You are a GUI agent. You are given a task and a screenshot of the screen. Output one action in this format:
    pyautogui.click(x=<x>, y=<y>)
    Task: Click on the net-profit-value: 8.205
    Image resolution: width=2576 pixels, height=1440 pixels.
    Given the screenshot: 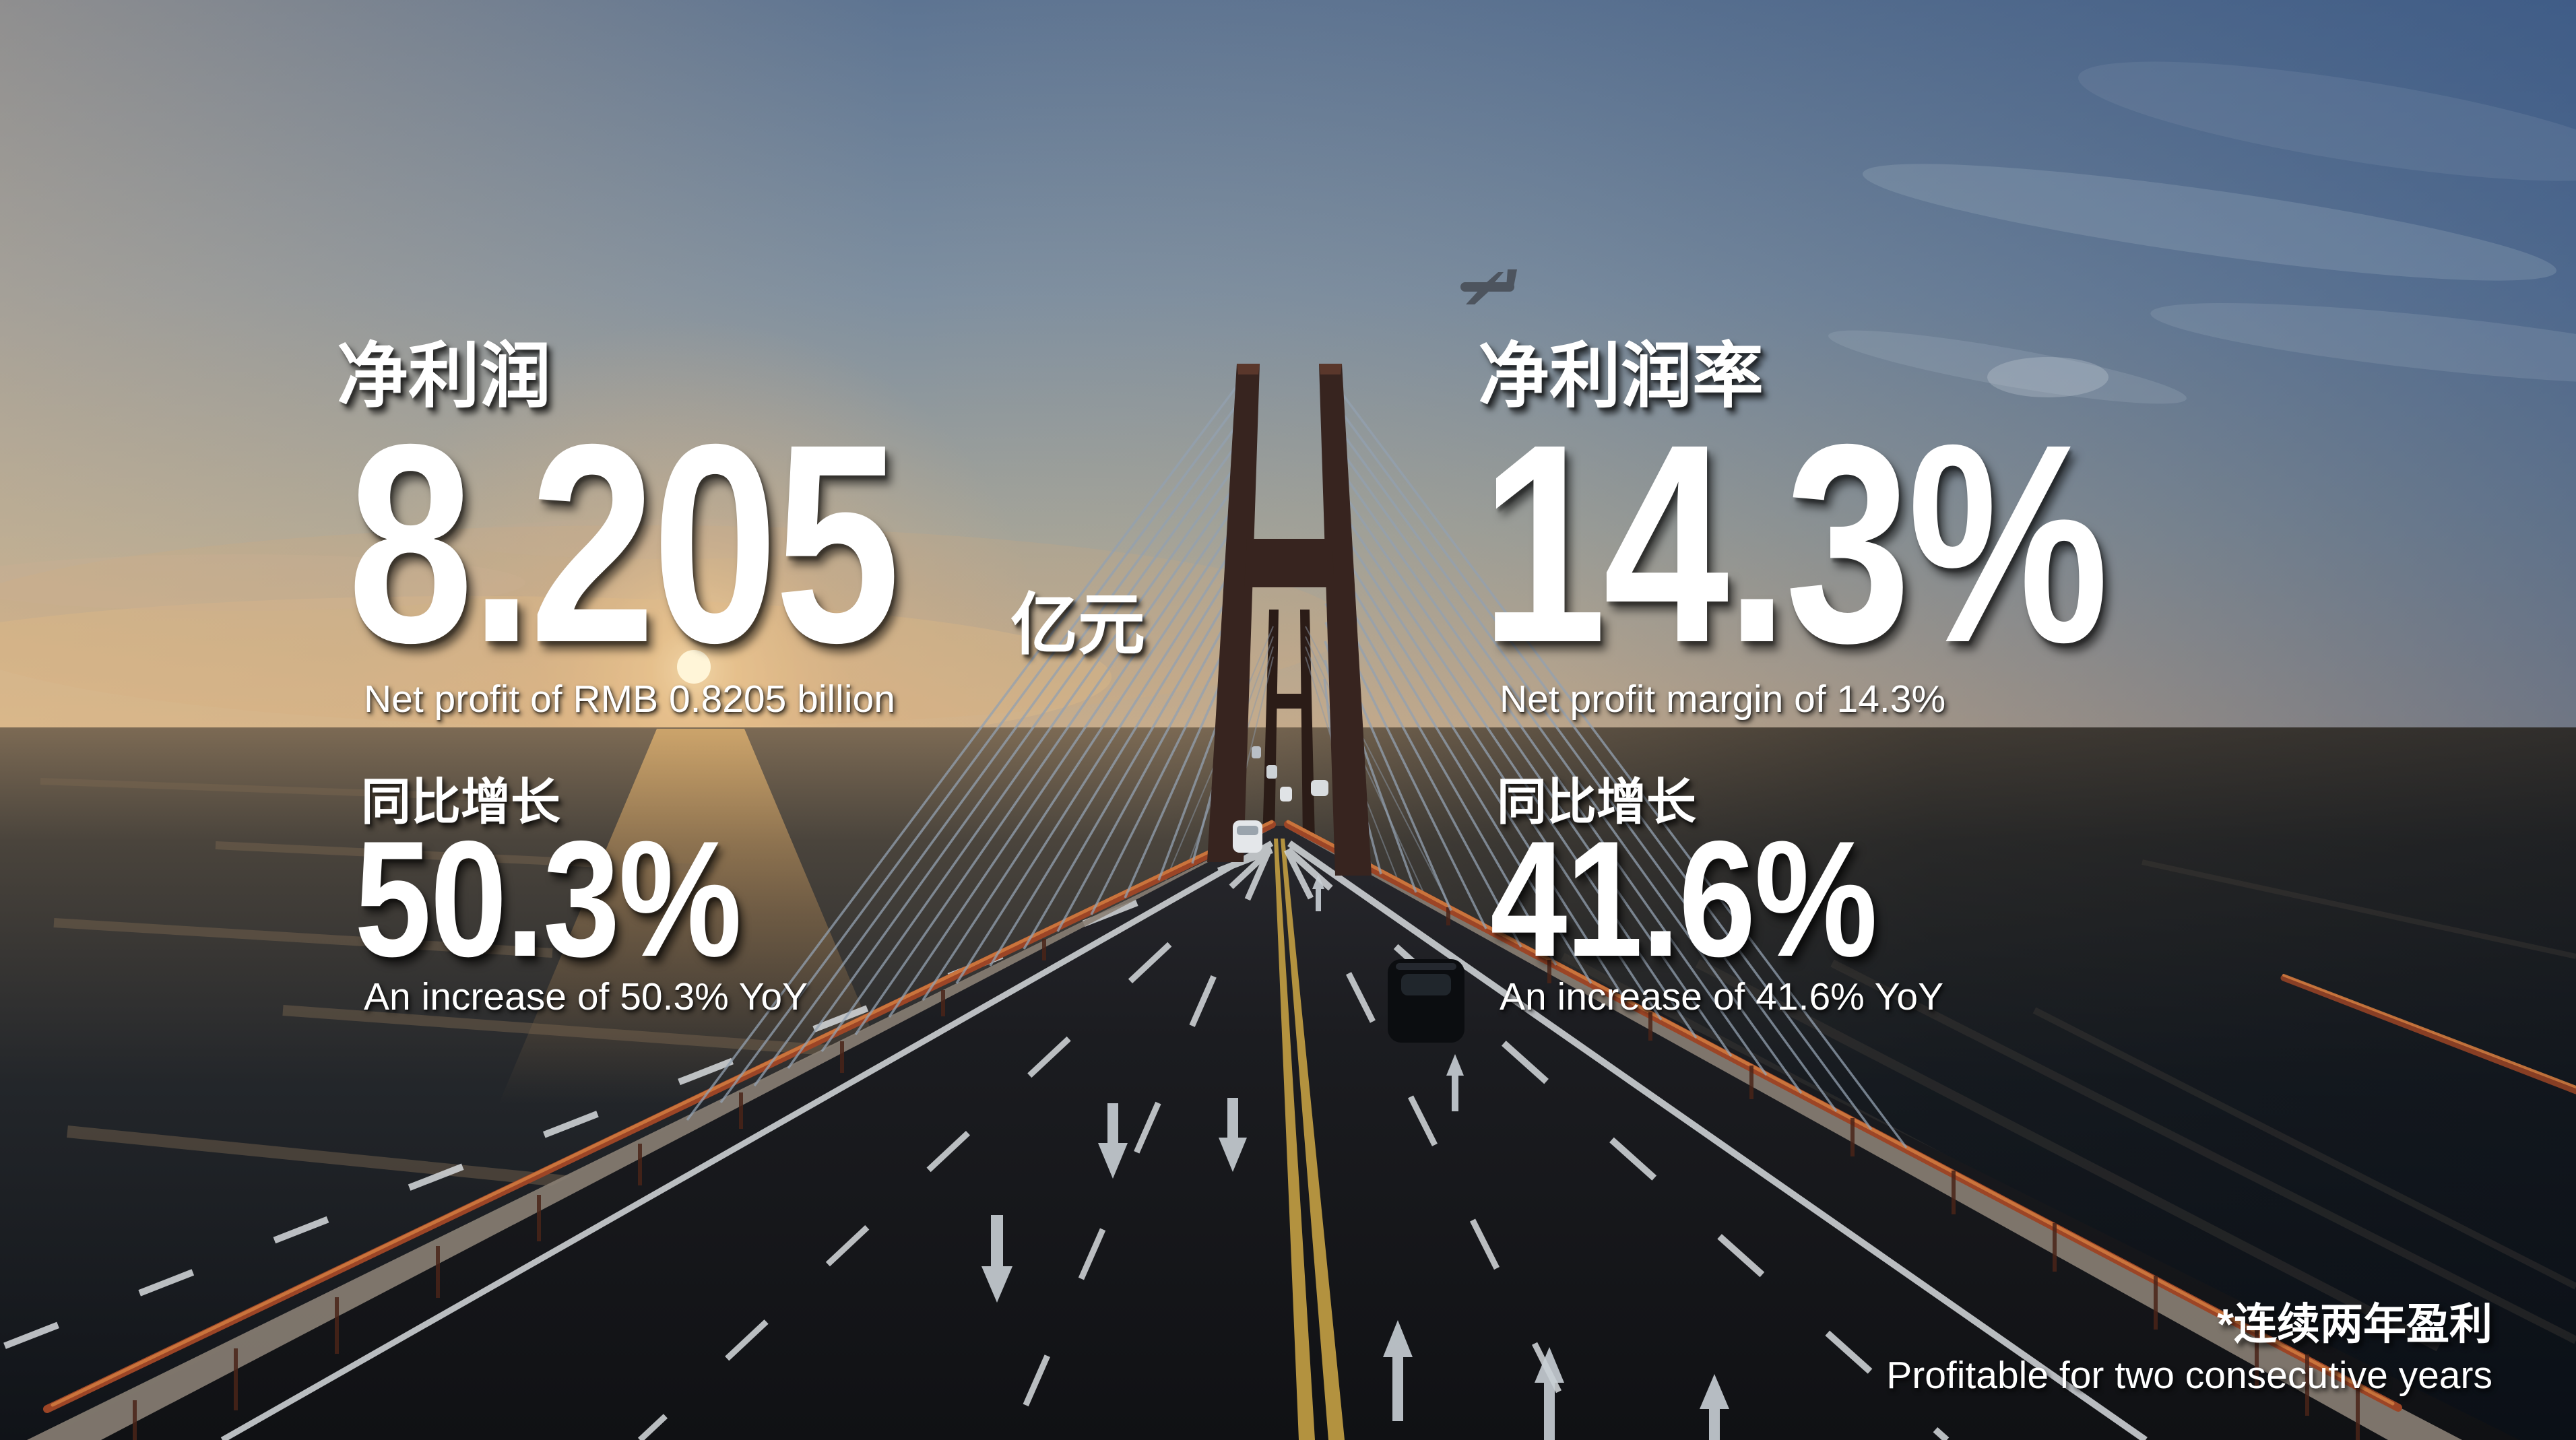 What is the action you would take?
    pyautogui.click(x=691, y=544)
    